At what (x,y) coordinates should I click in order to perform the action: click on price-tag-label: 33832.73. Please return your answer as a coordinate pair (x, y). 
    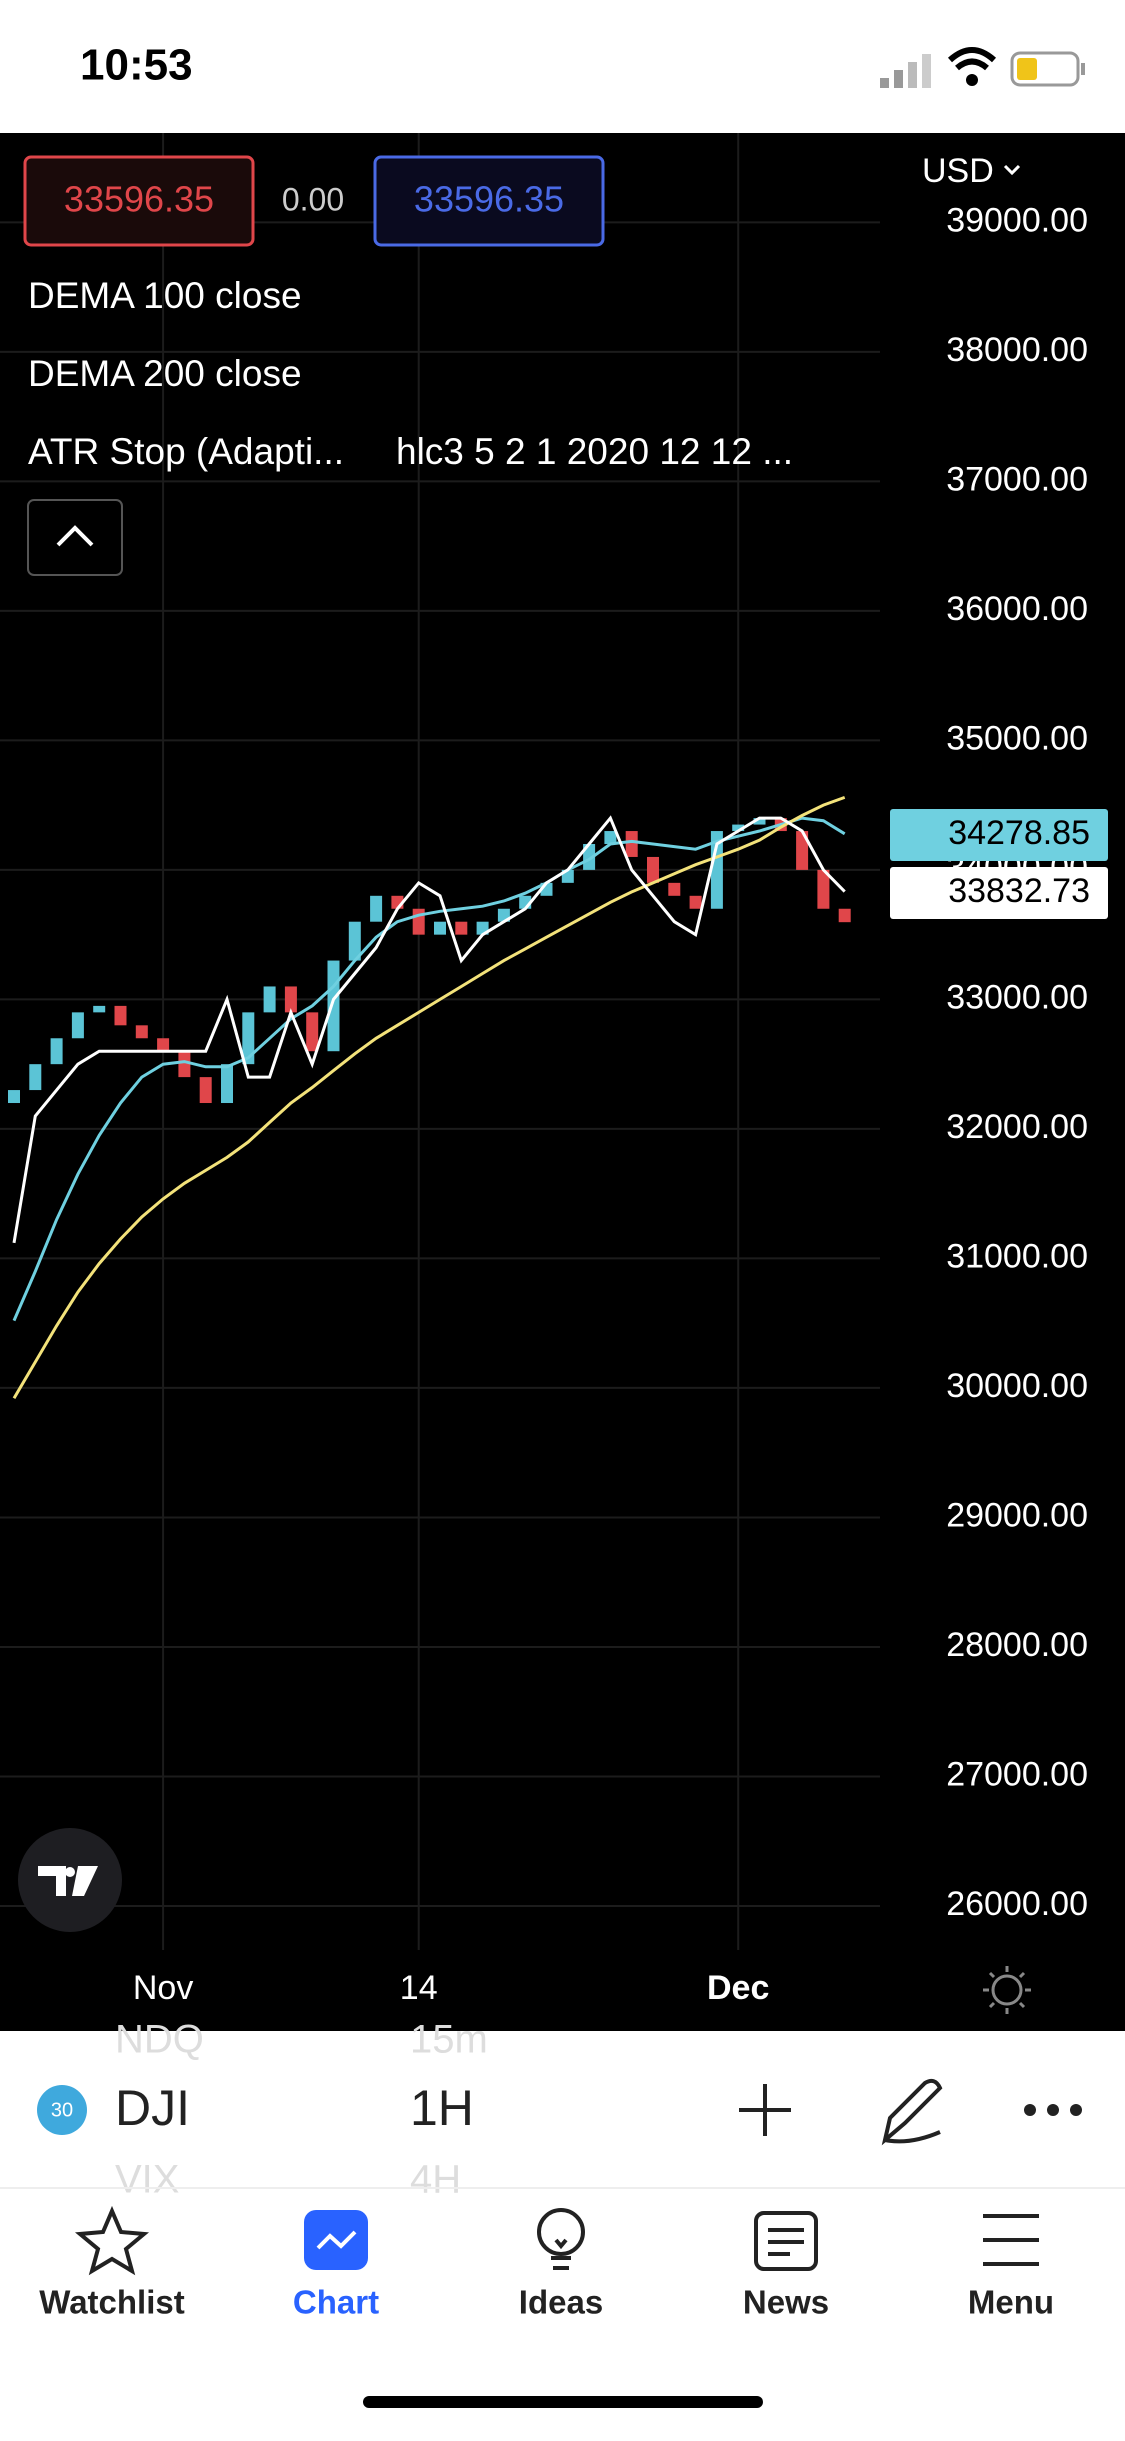
    Looking at the image, I should click on (1019, 891).